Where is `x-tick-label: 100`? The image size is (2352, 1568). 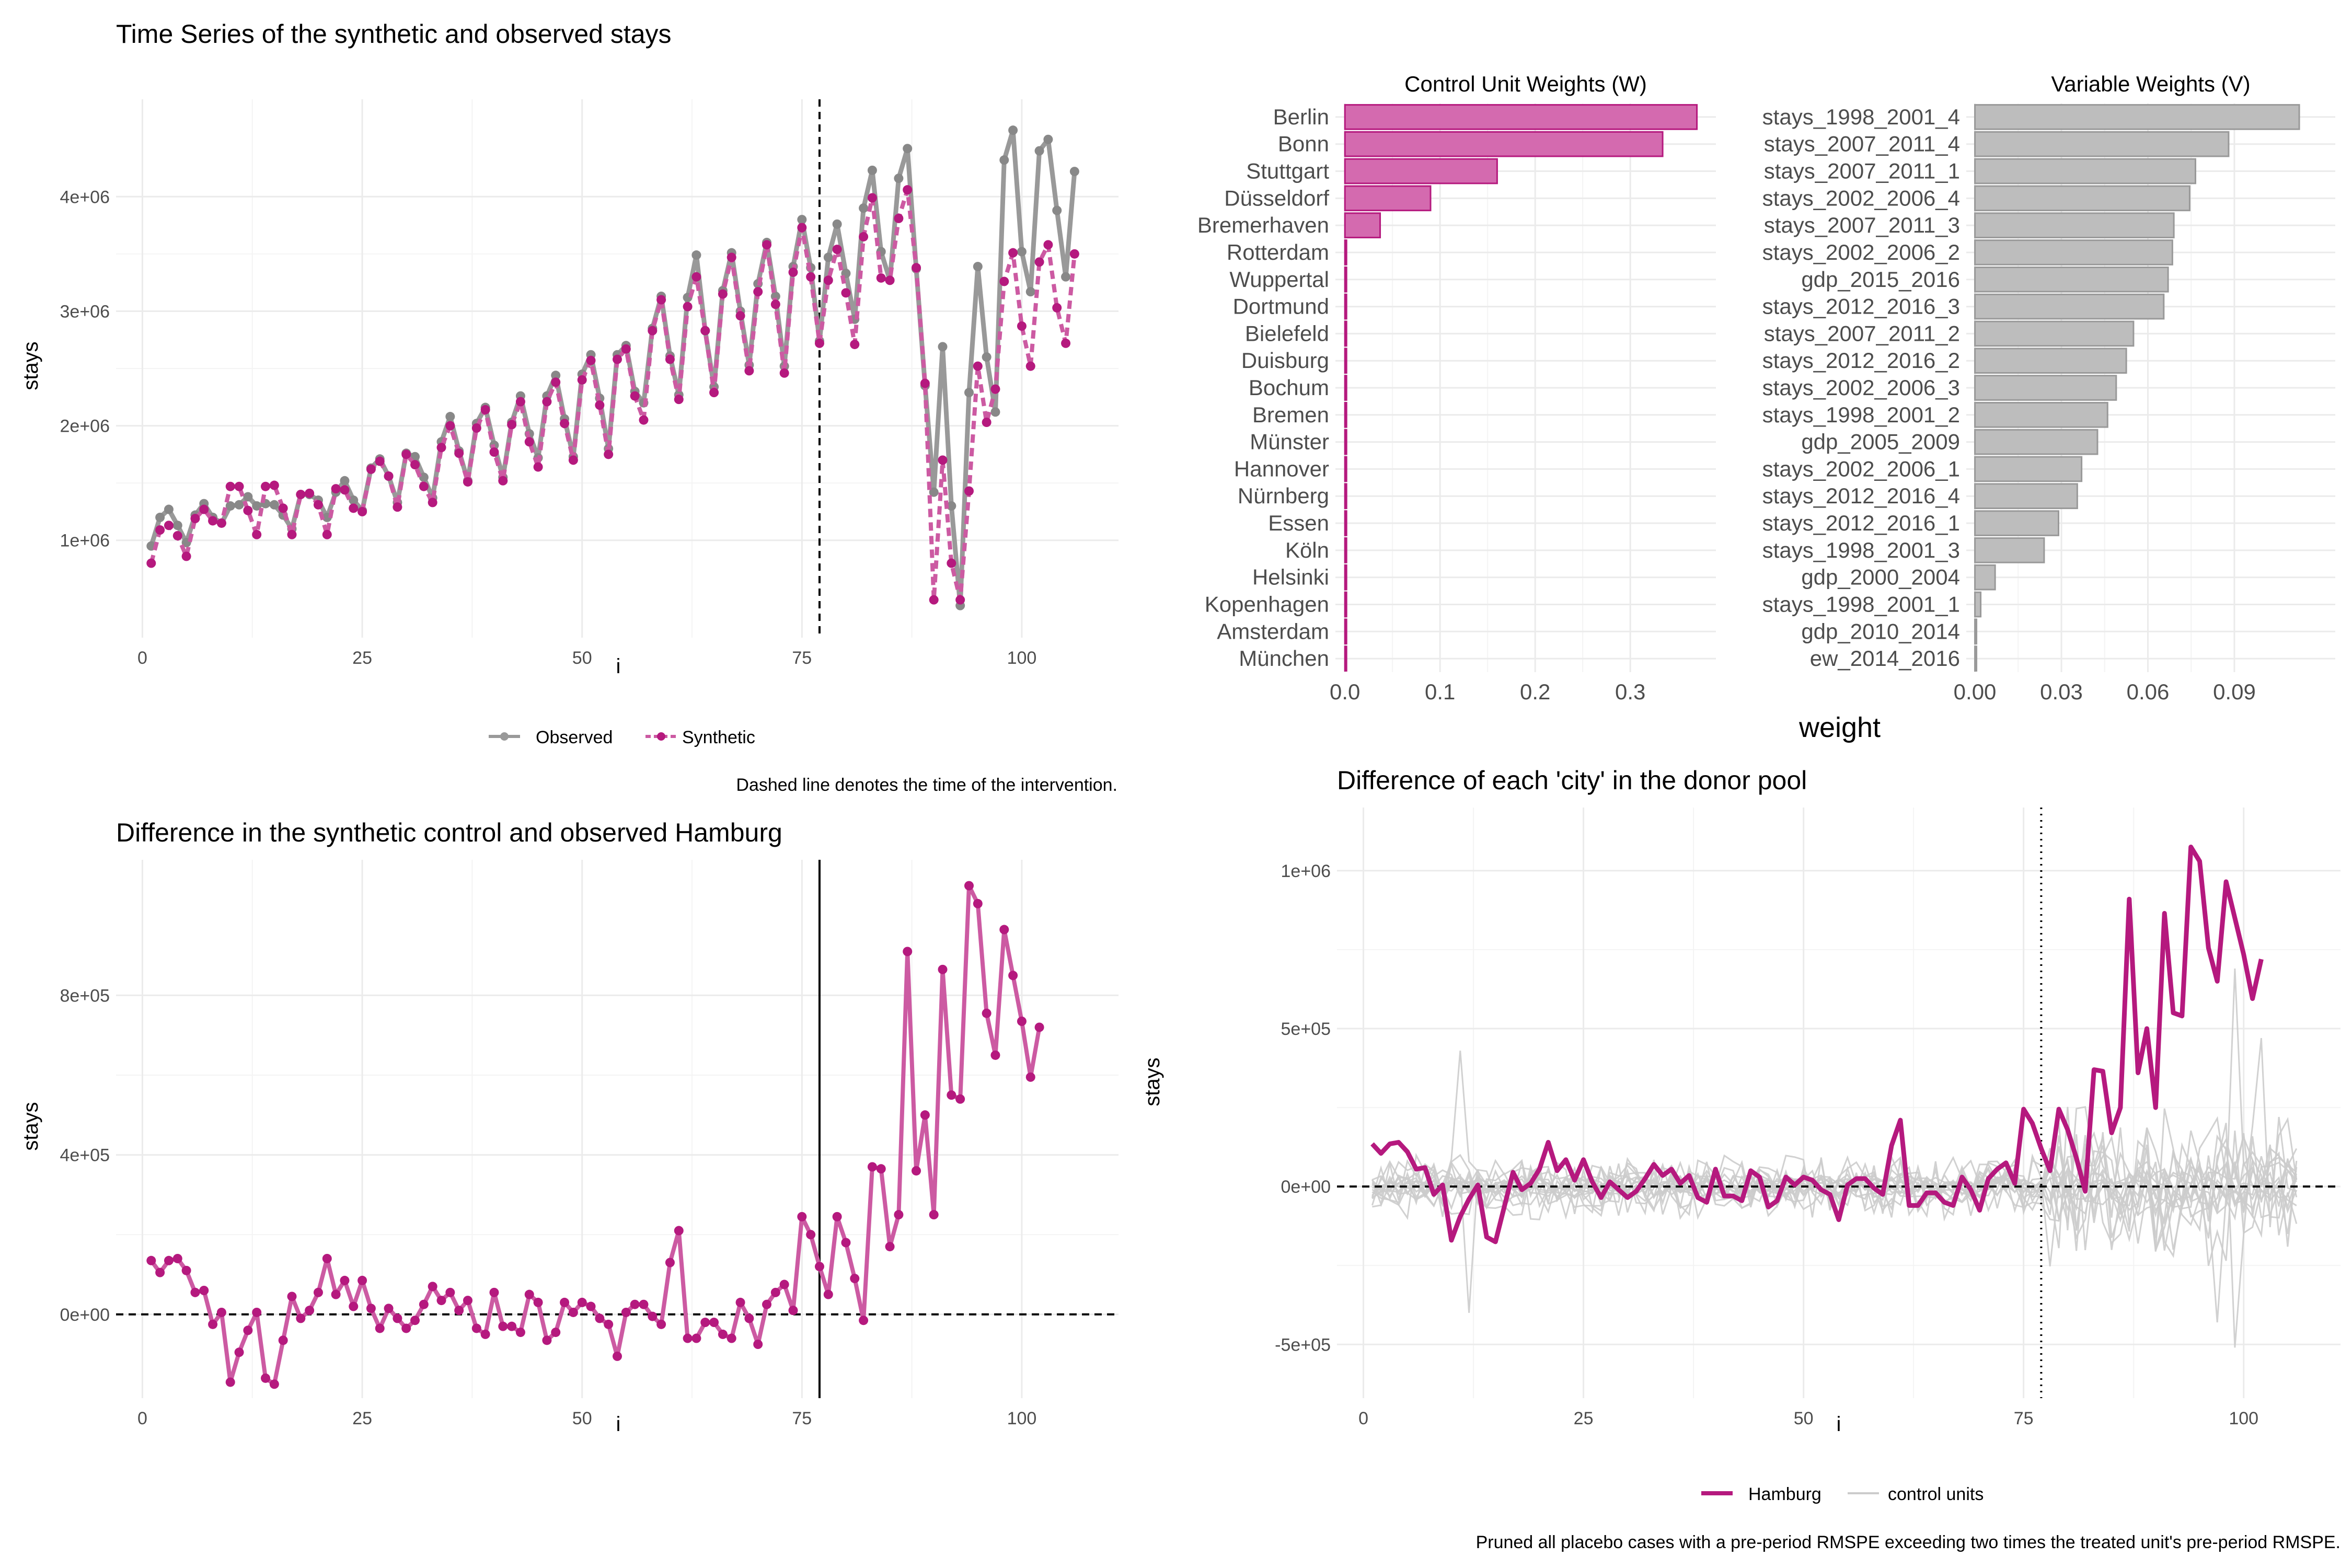 x-tick-label: 100 is located at coordinates (1022, 658).